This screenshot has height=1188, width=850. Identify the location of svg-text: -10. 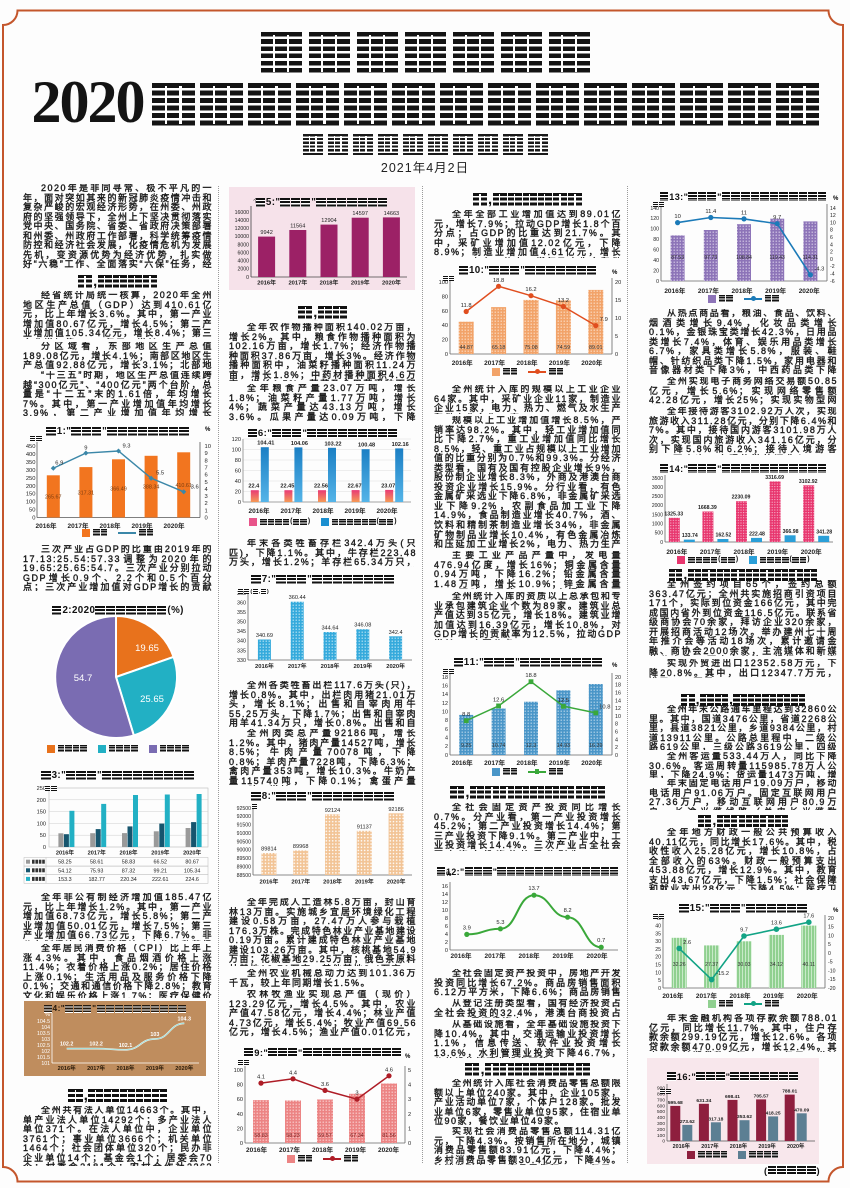
(832, 971).